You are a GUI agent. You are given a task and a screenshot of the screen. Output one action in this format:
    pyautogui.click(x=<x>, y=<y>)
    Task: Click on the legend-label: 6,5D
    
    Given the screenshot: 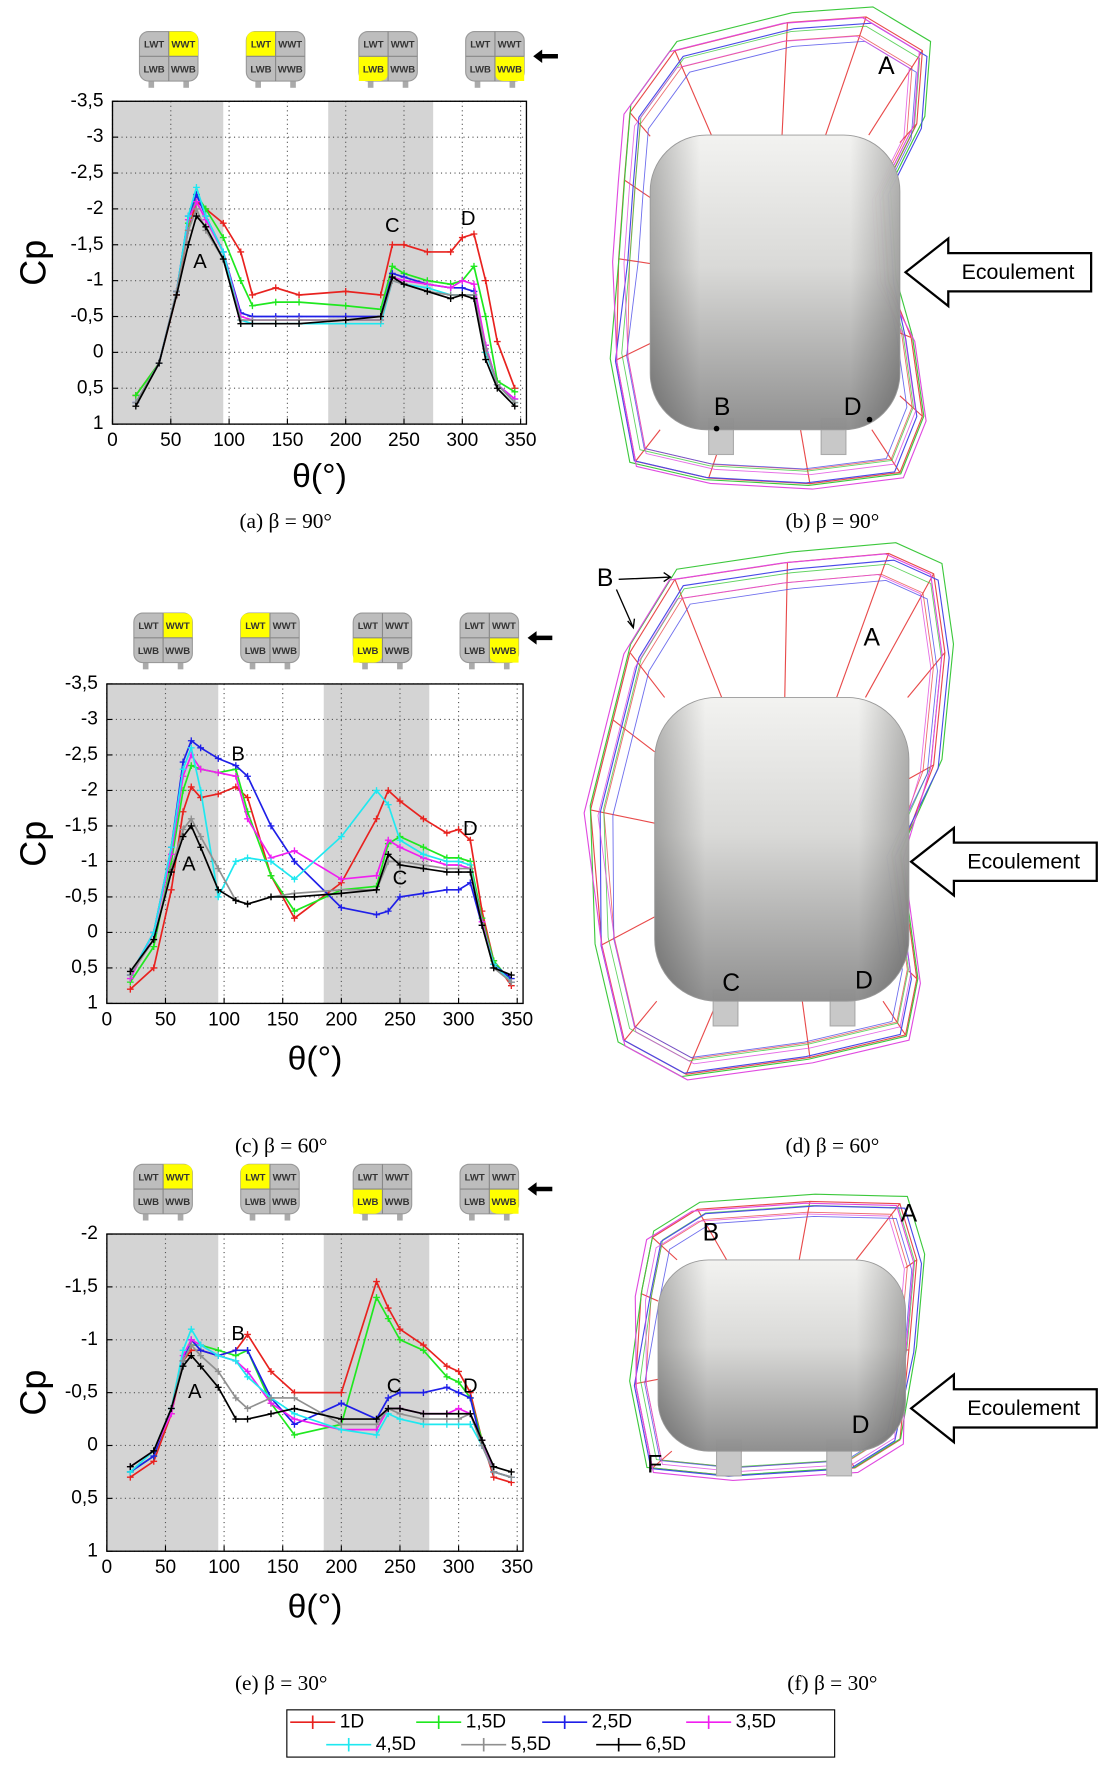 What is the action you would take?
    pyautogui.click(x=666, y=1744)
    